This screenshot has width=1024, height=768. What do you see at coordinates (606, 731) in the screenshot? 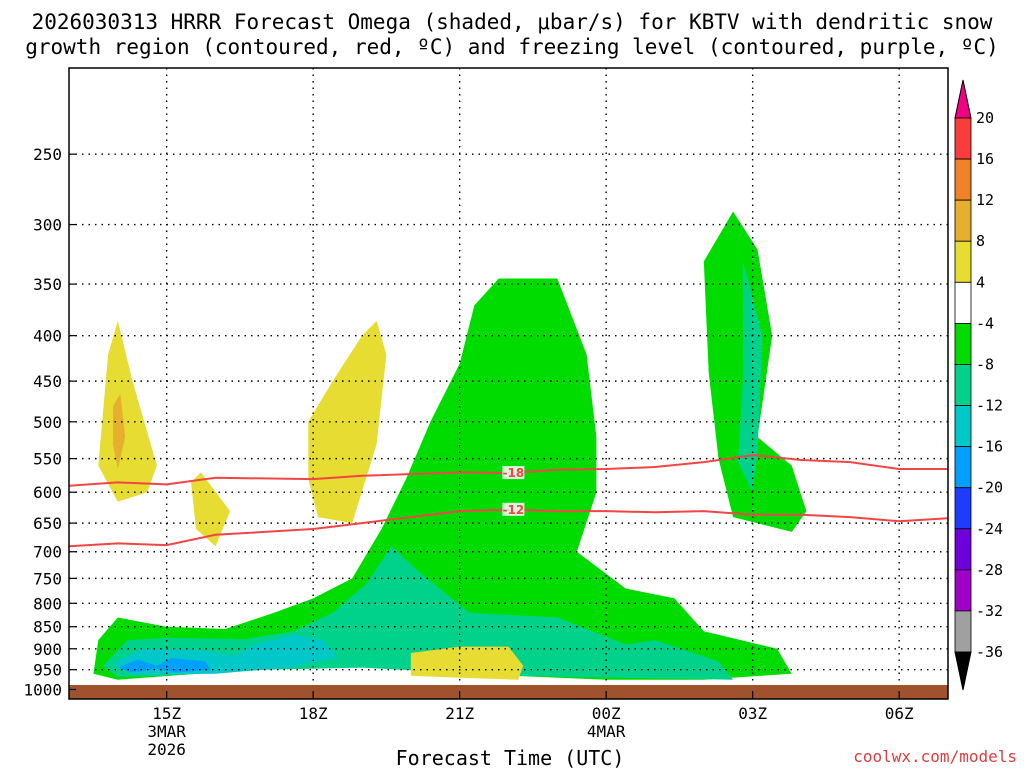
I see `x-tick-date-00Z: 4MAR` at bounding box center [606, 731].